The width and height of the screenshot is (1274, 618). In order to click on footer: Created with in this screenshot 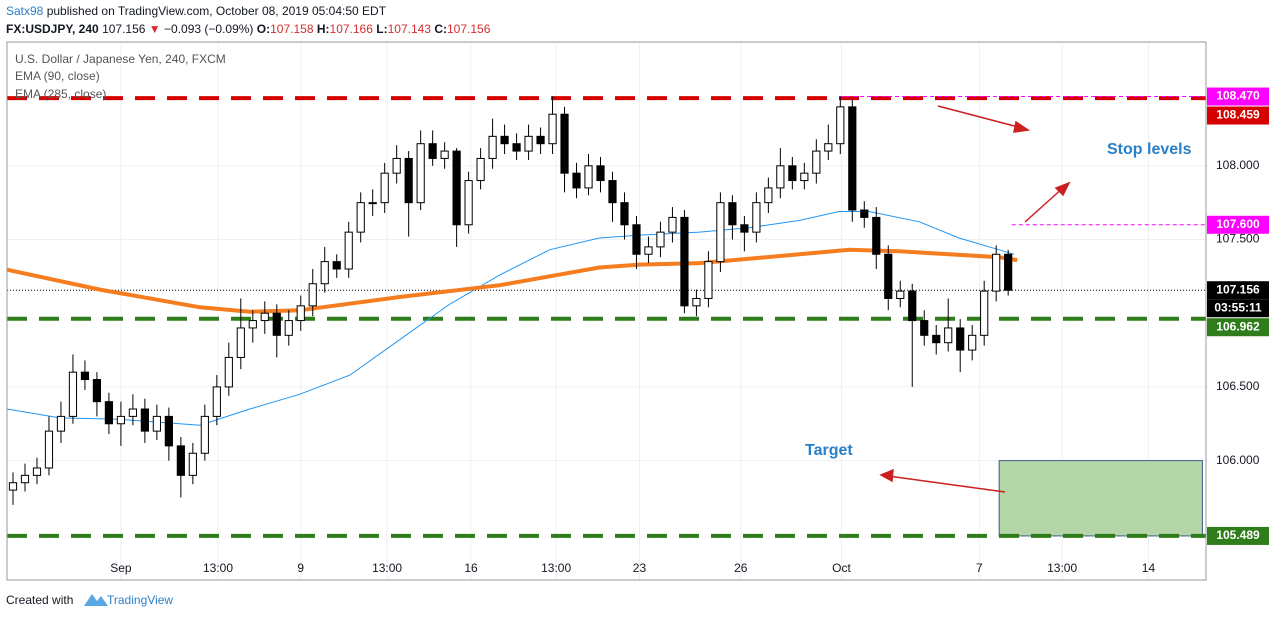, I will do `click(39, 600)`.